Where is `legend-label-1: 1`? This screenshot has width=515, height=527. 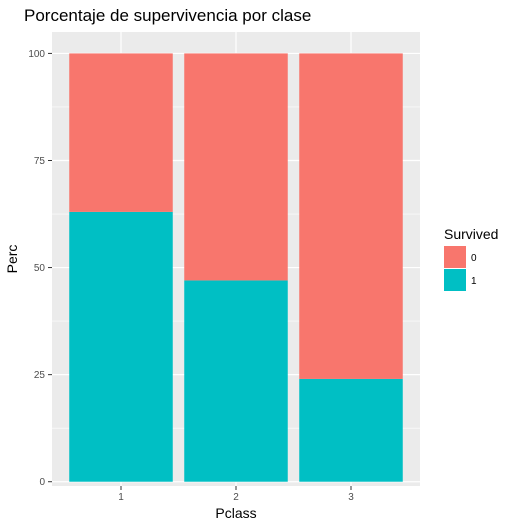 legend-label-1: 1 is located at coordinates (474, 281).